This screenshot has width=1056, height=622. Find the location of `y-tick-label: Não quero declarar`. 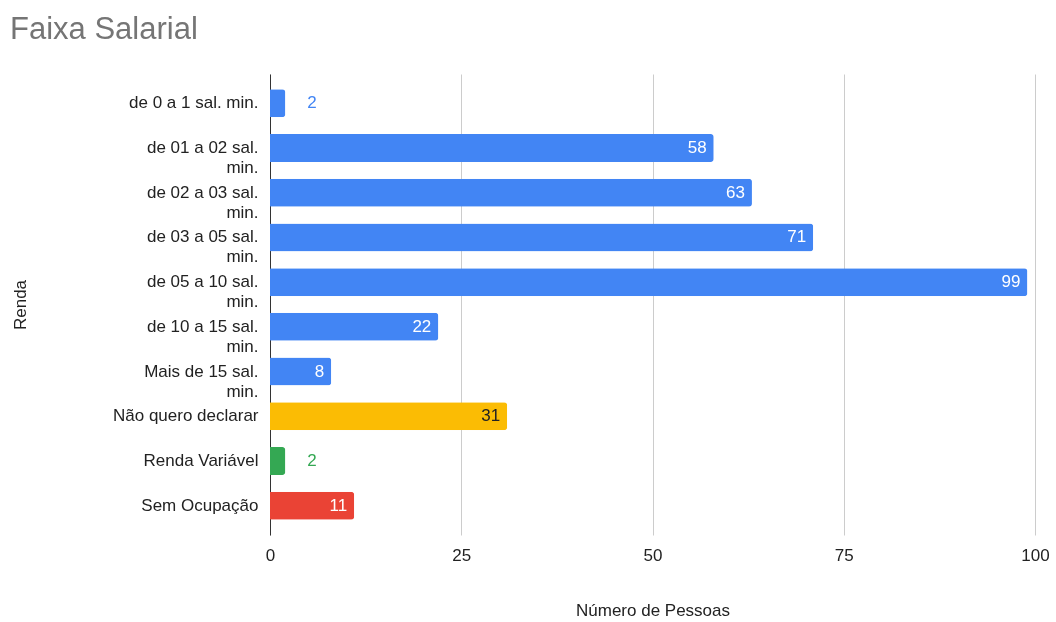

y-tick-label: Não quero declarar is located at coordinates (185, 416).